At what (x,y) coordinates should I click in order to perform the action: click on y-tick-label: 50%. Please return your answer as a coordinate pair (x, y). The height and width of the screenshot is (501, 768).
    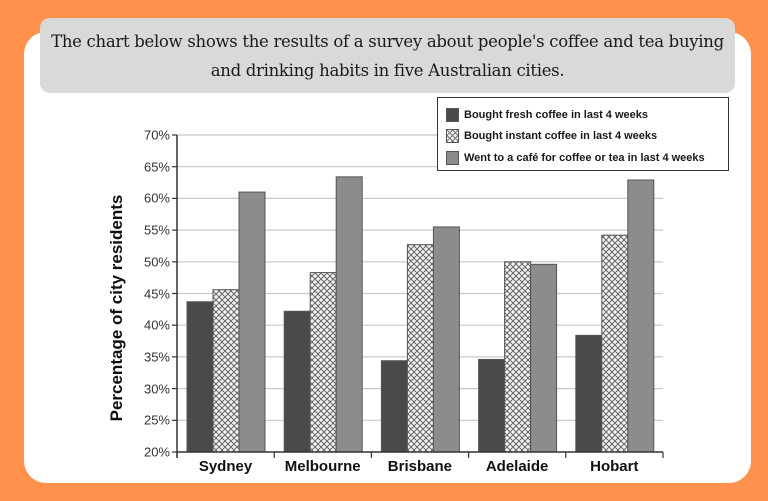
    Looking at the image, I should click on (156, 262).